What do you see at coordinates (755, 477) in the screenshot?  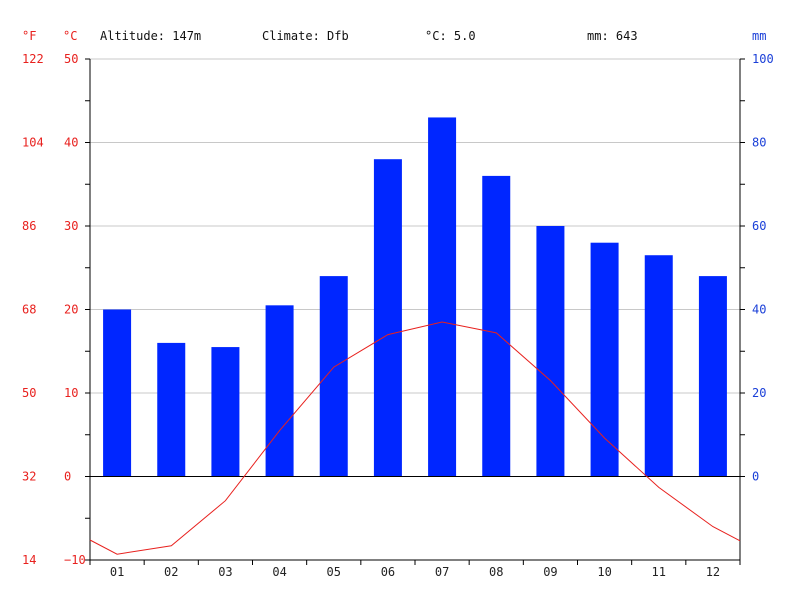 I see `mm-tick-label: 0` at bounding box center [755, 477].